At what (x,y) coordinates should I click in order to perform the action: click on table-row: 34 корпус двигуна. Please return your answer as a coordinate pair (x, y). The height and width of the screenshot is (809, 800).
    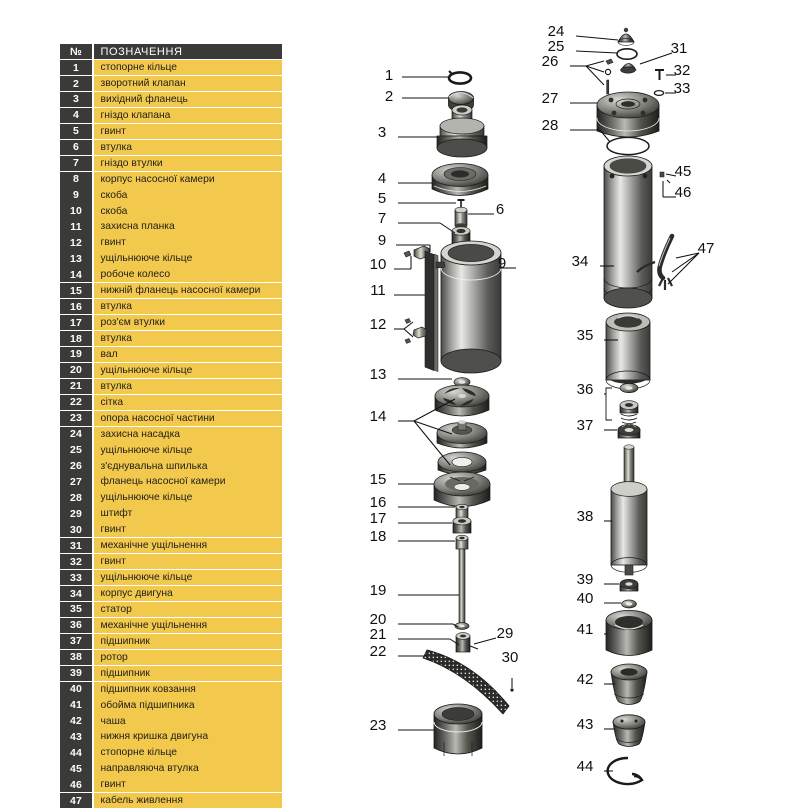
    Looking at the image, I should click on (171, 593).